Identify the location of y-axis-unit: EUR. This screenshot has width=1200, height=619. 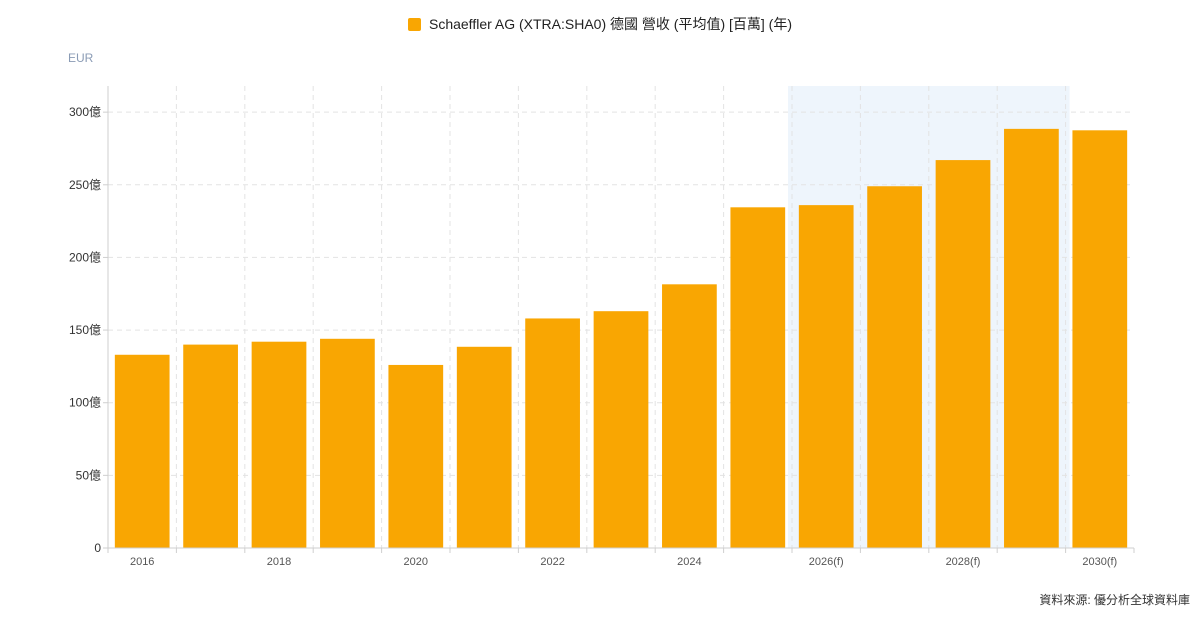
(81, 58).